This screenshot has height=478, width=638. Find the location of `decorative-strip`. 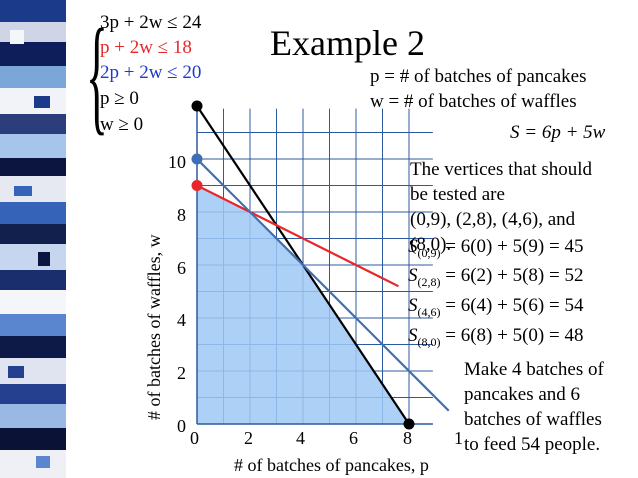

decorative-strip is located at coordinates (33, 239).